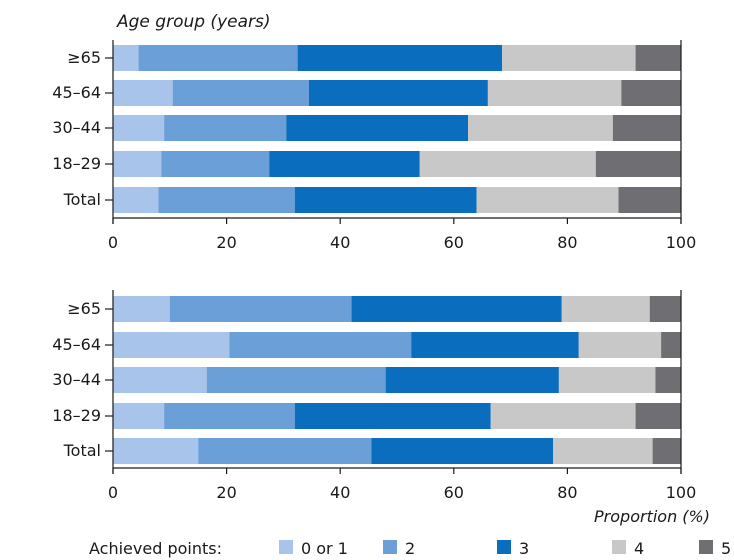  Describe the element at coordinates (639, 548) in the screenshot. I see `legend-item-label: 4` at that location.